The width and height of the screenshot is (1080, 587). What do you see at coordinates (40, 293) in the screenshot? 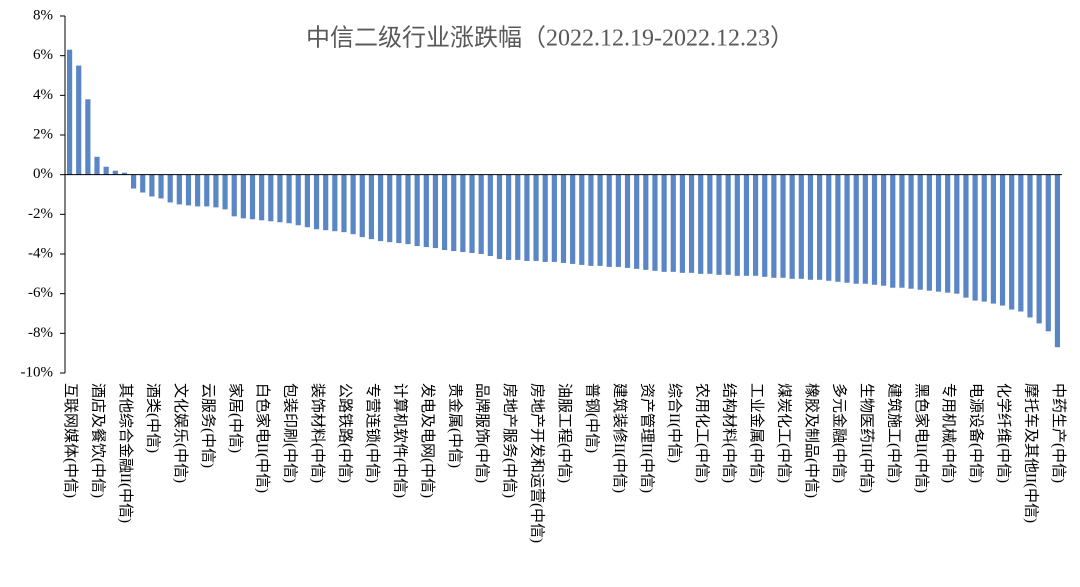
I see `y-tick-label: -6%` at bounding box center [40, 293].